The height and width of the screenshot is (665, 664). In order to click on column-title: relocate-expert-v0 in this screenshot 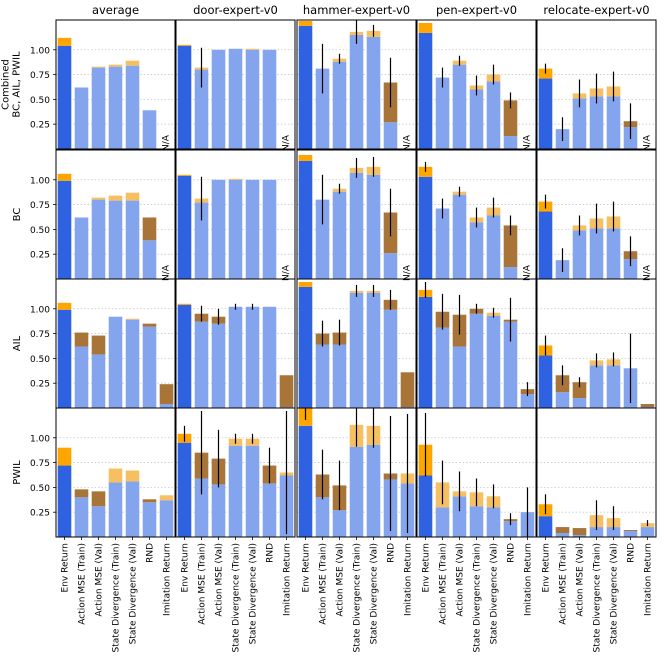, I will do `click(596, 10)`.